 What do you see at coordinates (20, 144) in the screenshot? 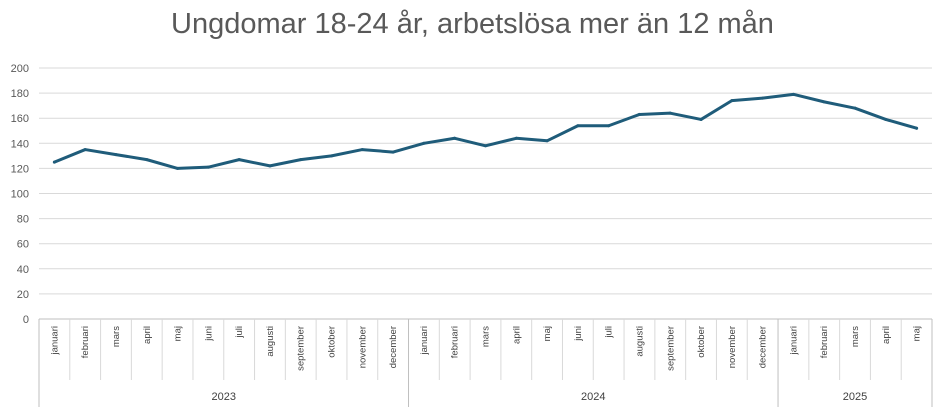
I see `y-tick-label: 140` at bounding box center [20, 144].